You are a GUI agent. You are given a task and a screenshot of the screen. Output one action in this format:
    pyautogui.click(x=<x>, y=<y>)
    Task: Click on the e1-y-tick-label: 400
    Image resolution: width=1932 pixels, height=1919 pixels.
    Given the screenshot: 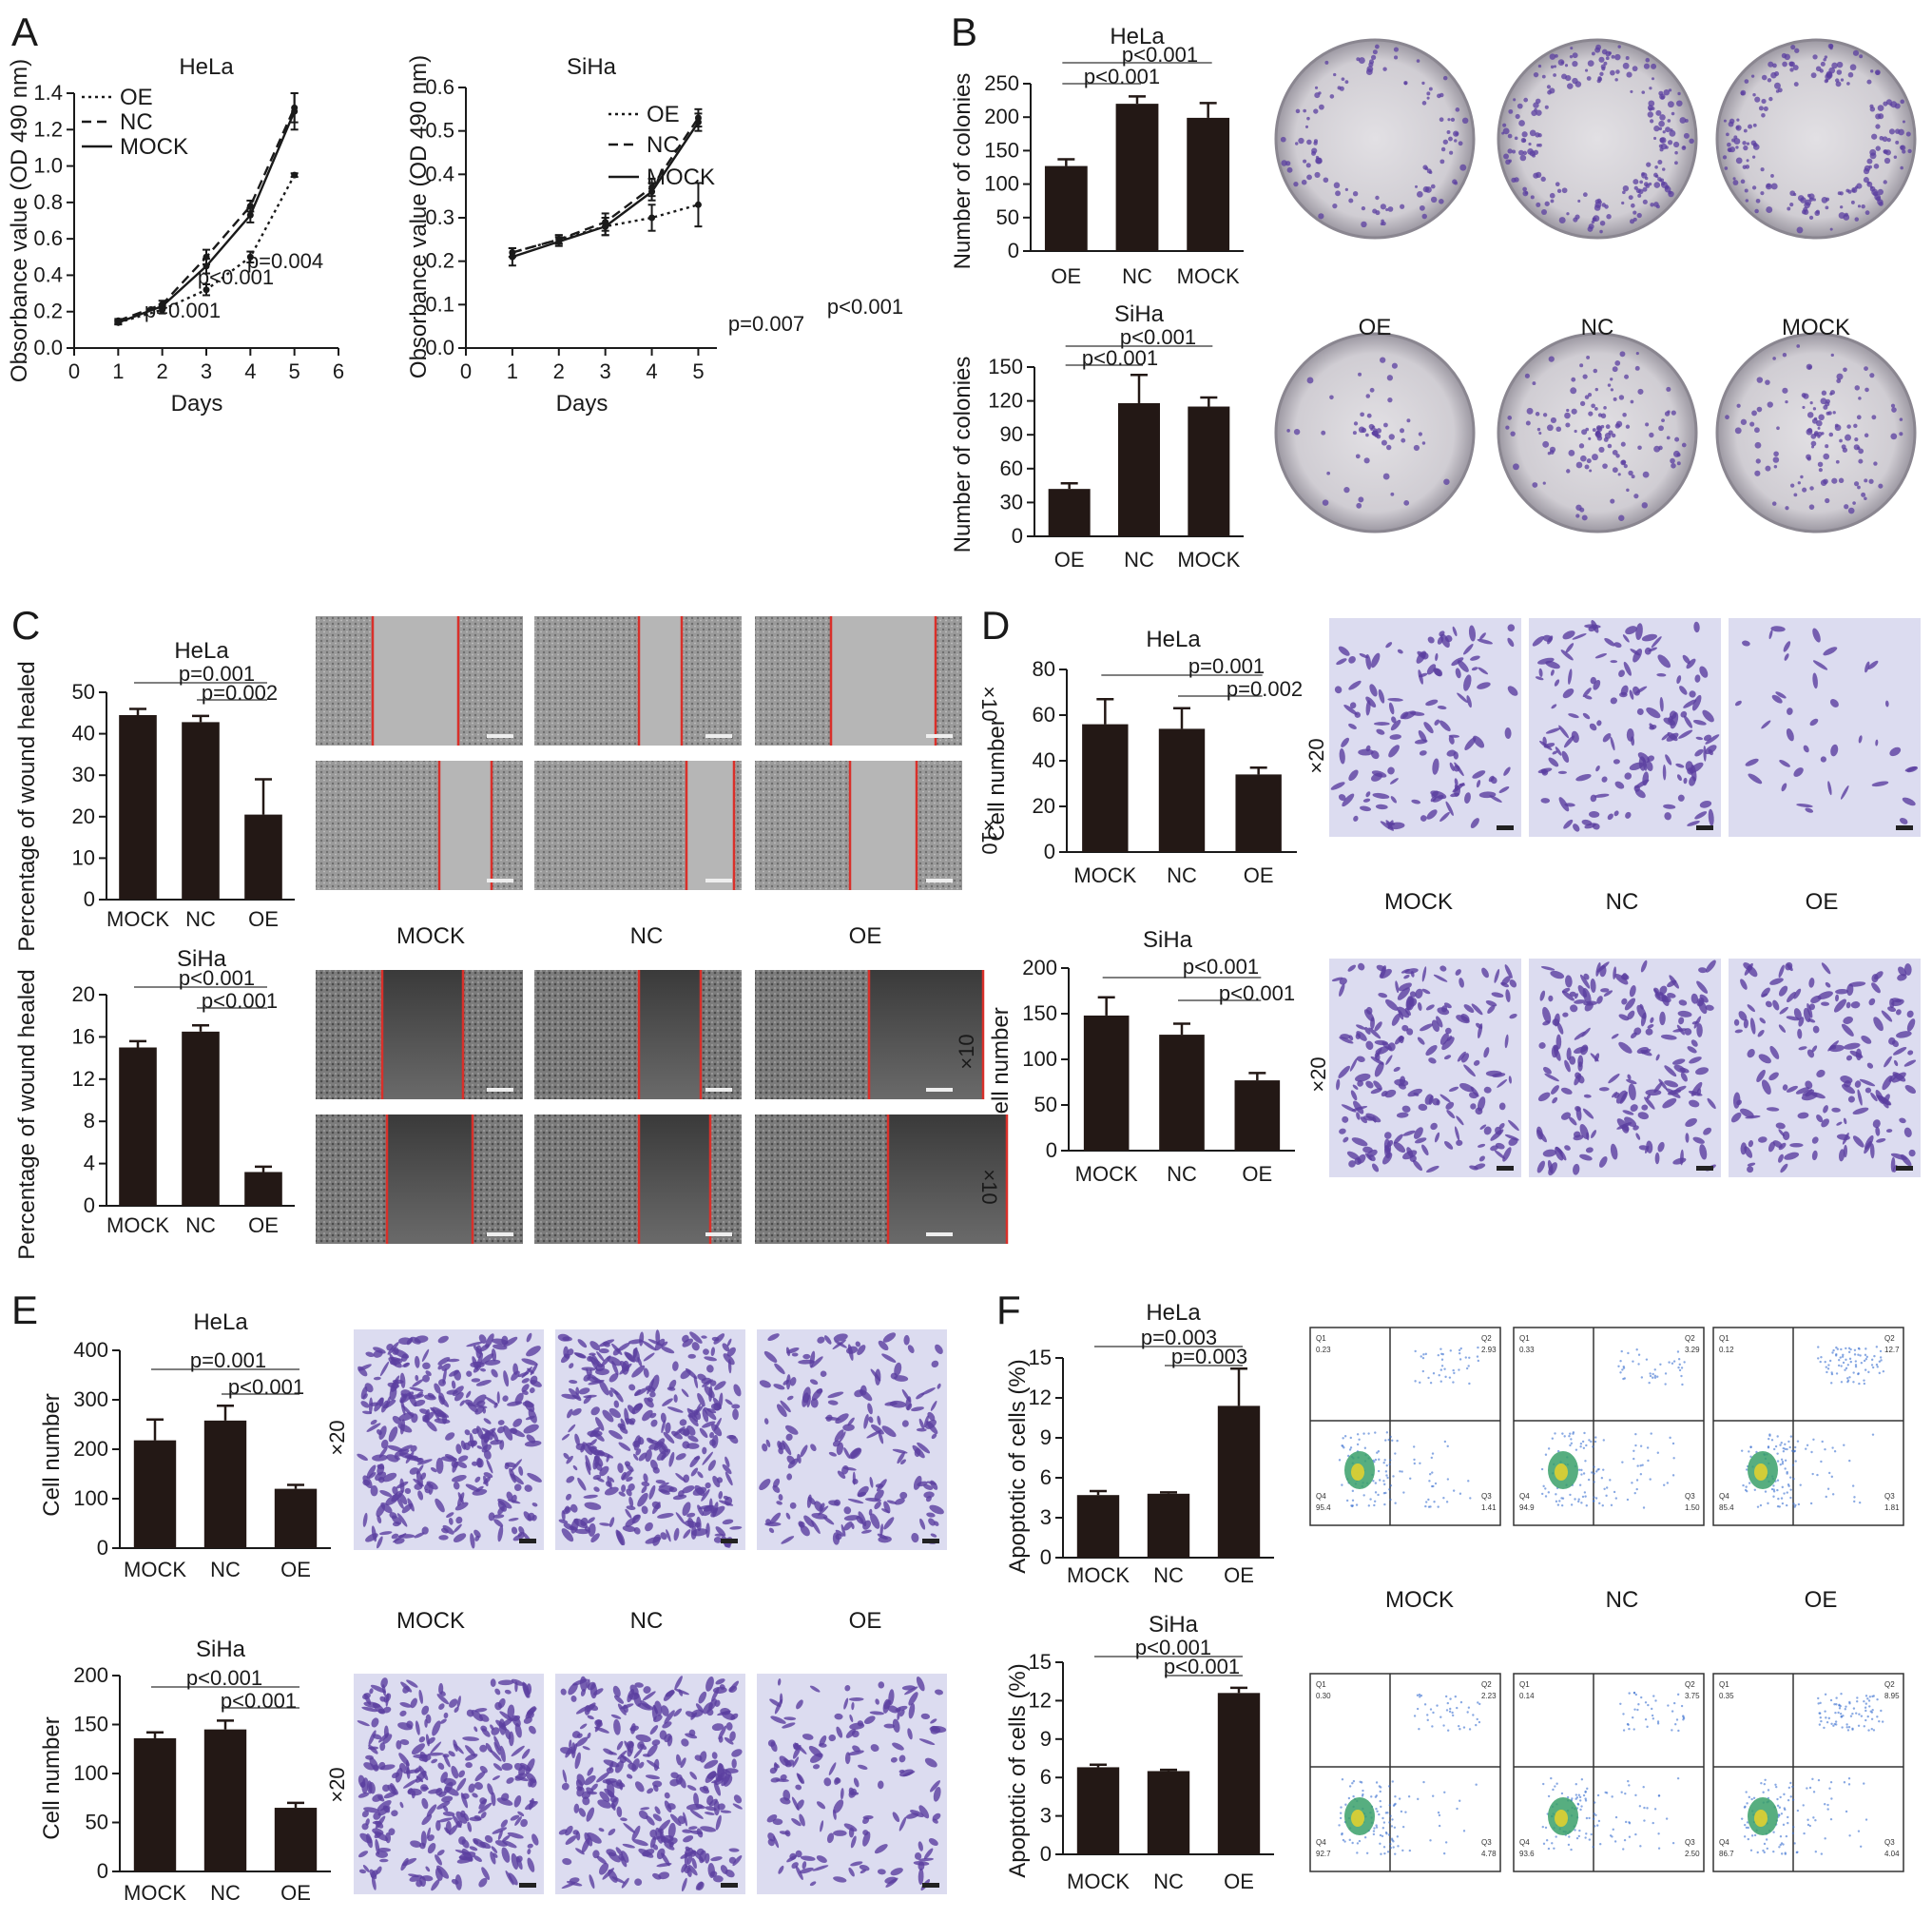 What is the action you would take?
    pyautogui.click(x=90, y=1350)
    